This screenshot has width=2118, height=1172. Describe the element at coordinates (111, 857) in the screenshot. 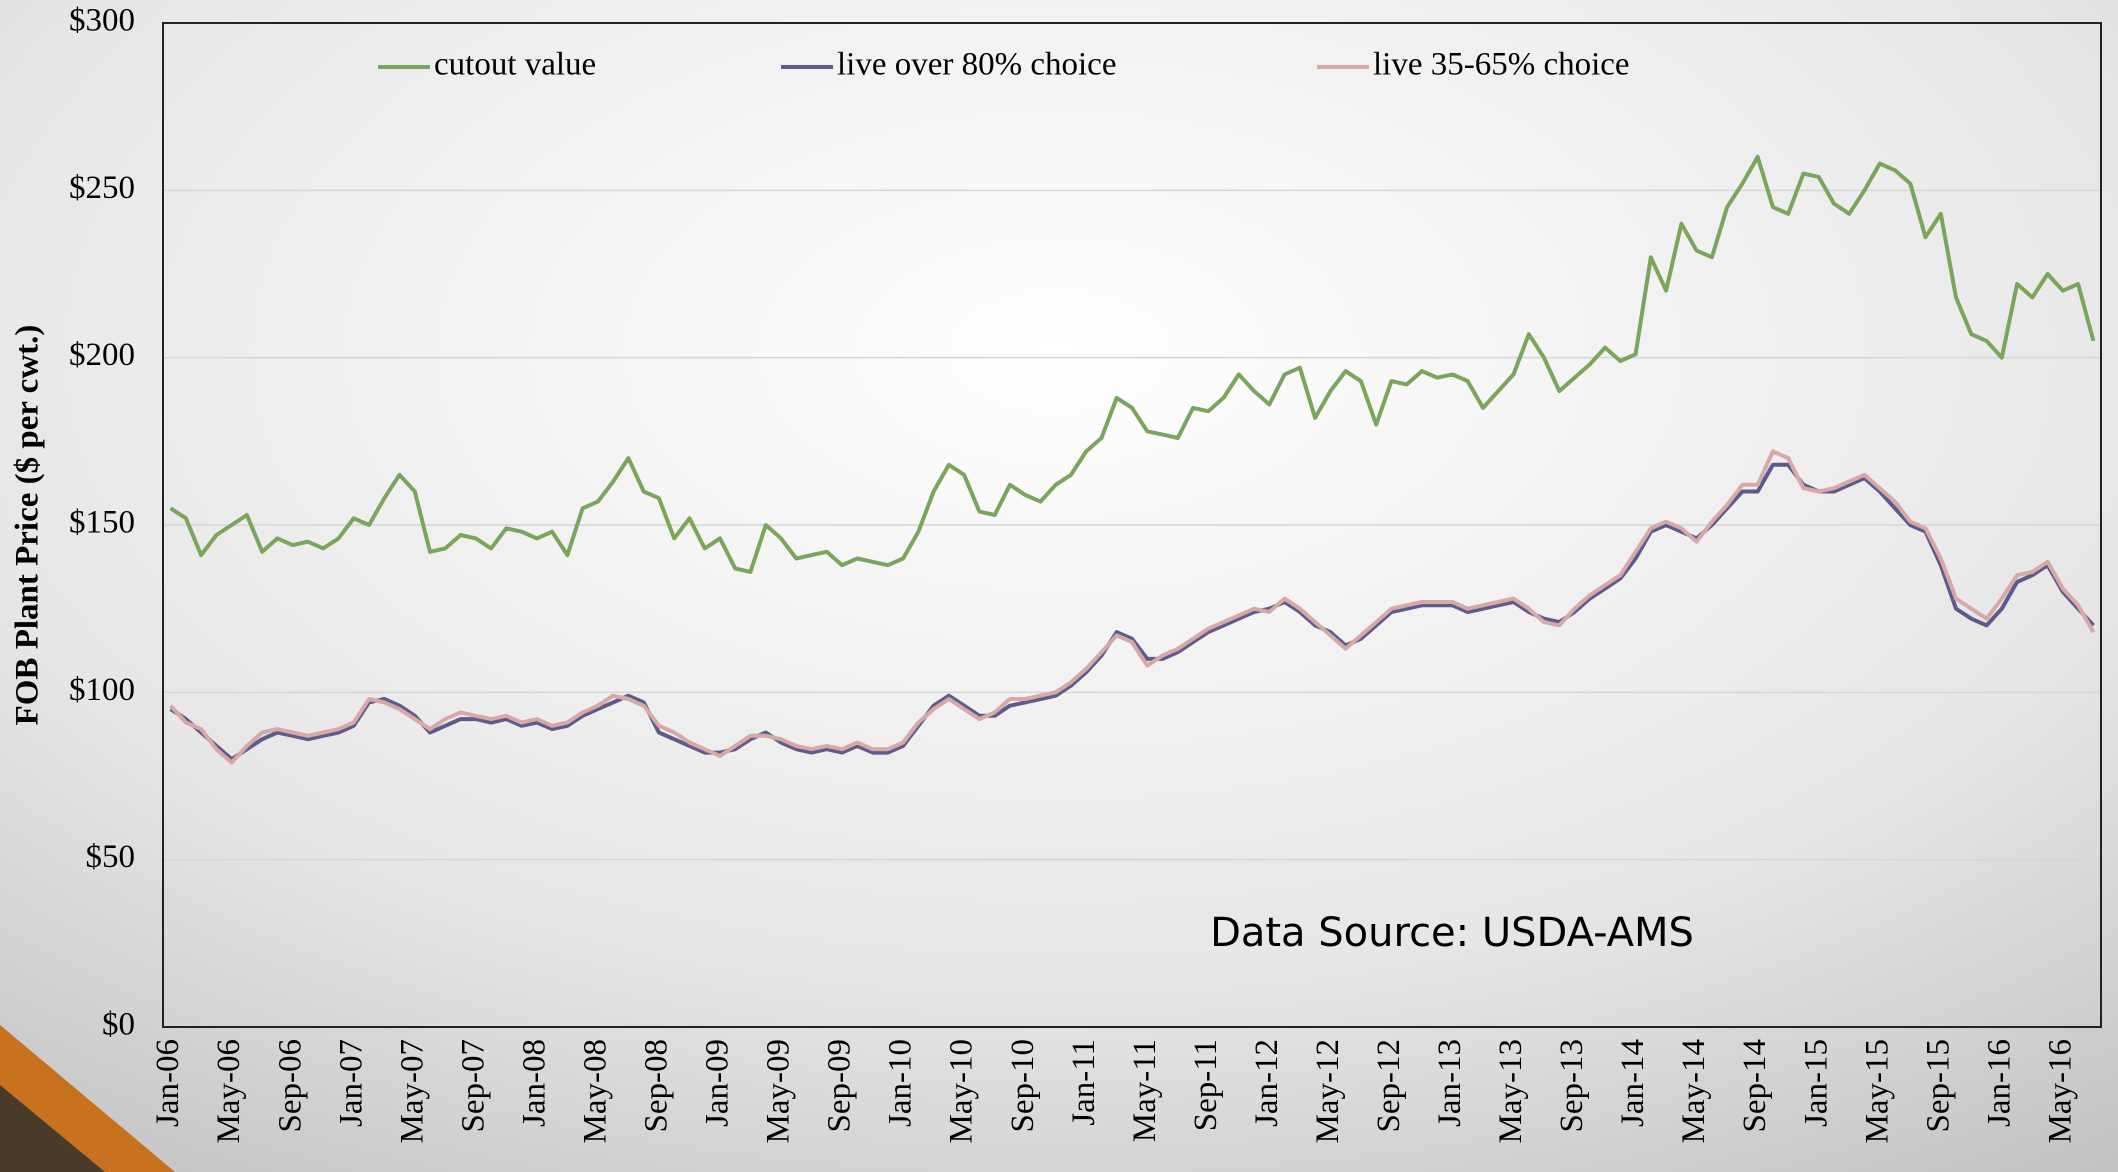

I see `y-tick-label: $50` at that location.